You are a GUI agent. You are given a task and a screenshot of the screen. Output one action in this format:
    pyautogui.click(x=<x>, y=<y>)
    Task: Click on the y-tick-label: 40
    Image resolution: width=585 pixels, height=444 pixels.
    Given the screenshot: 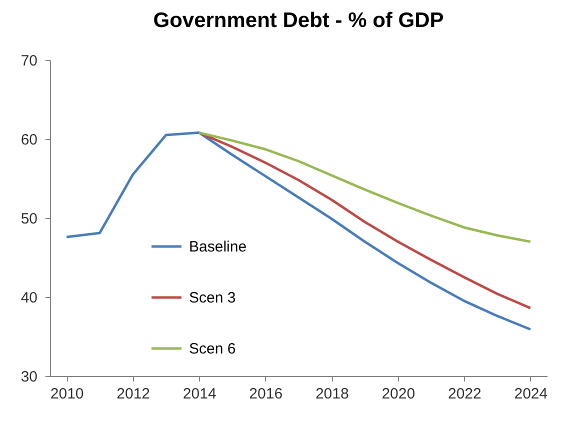 What is the action you would take?
    pyautogui.click(x=29, y=298)
    